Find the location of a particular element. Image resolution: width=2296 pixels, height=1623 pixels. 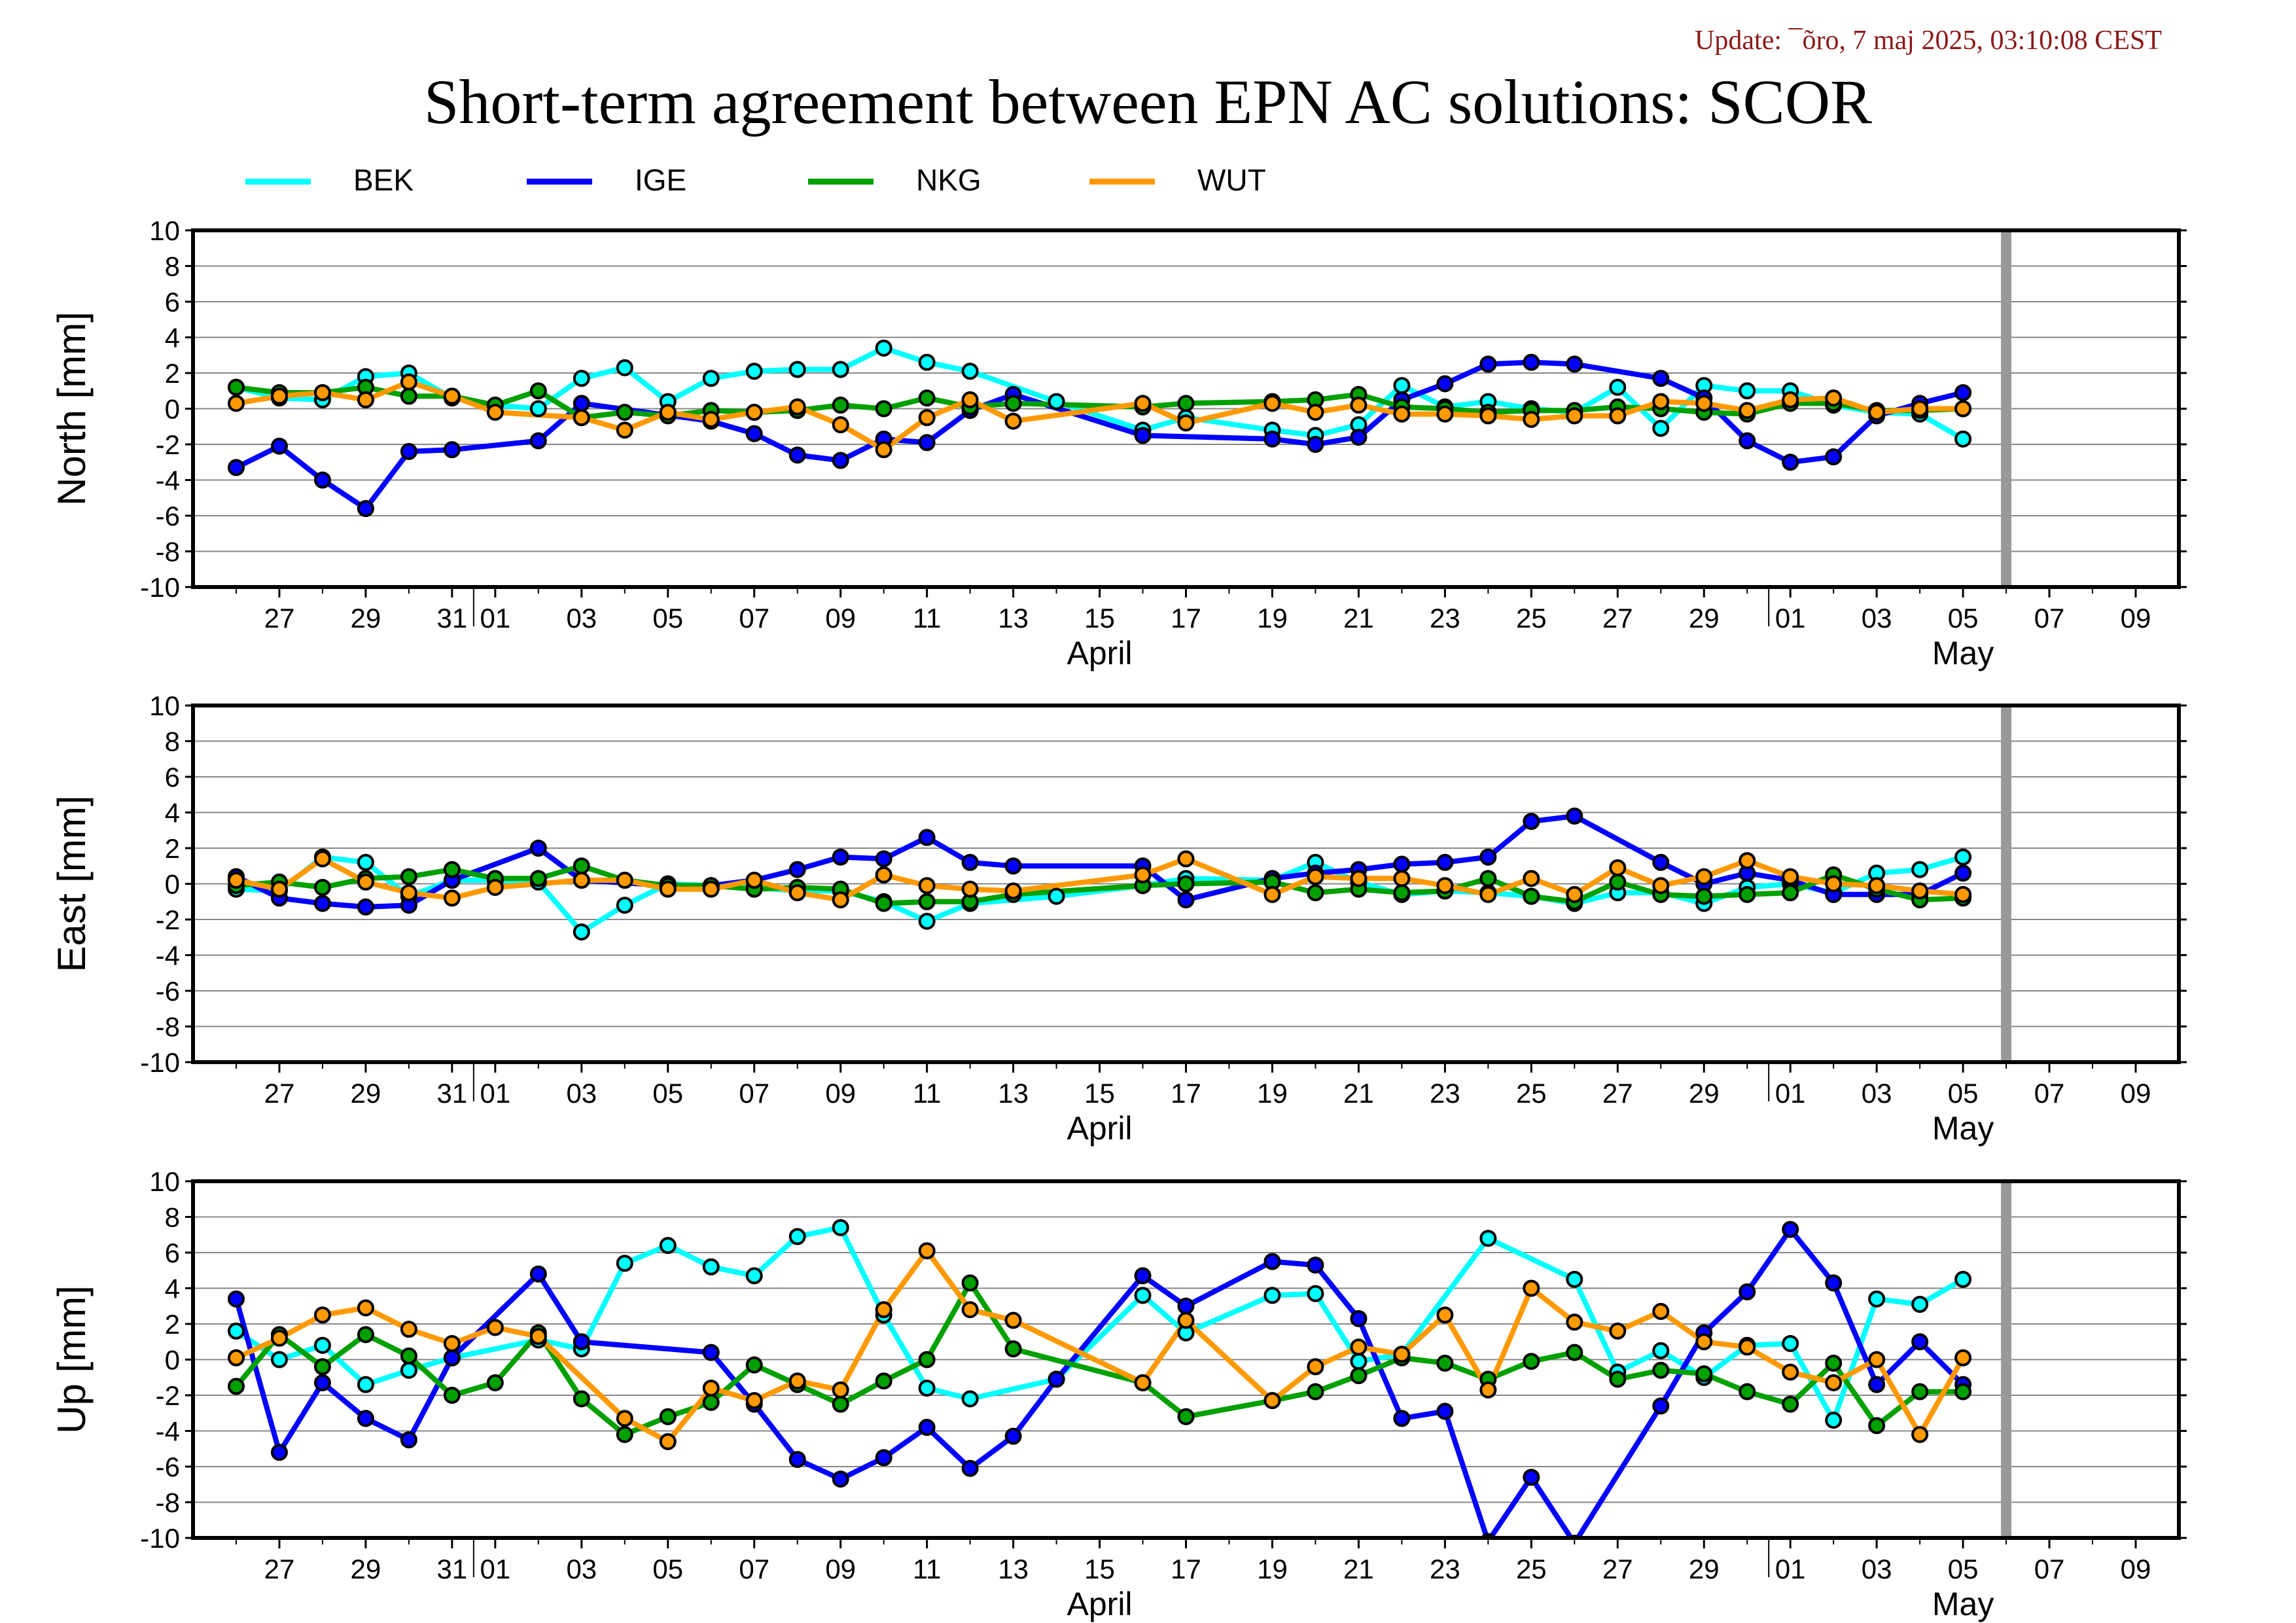

y-tick-label: 6 is located at coordinates (173, 302).